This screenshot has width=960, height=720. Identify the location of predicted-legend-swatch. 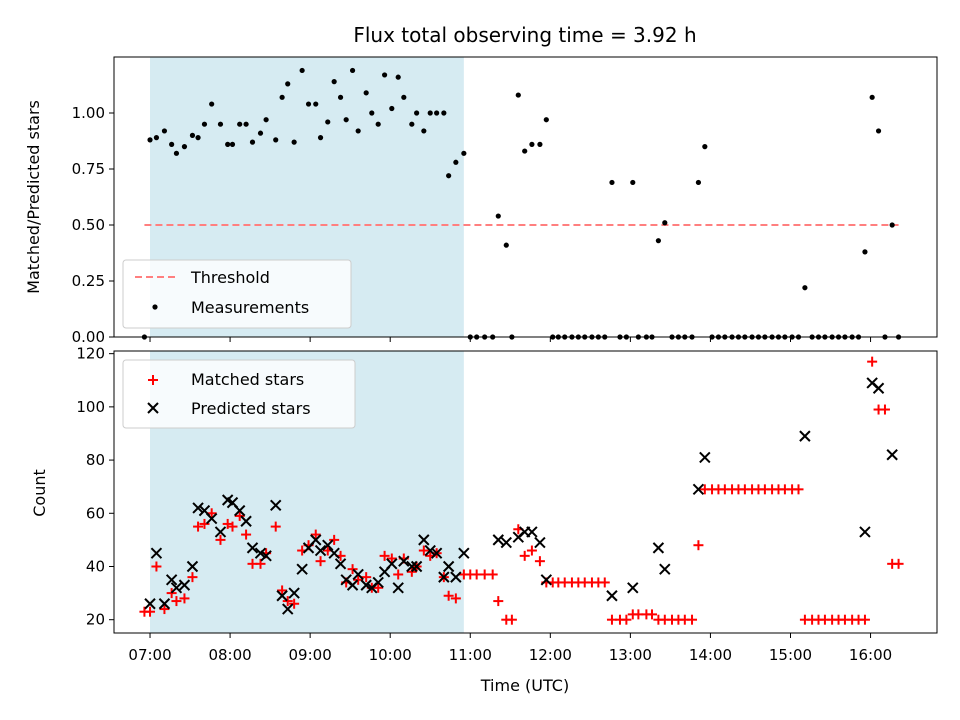
(153, 408).